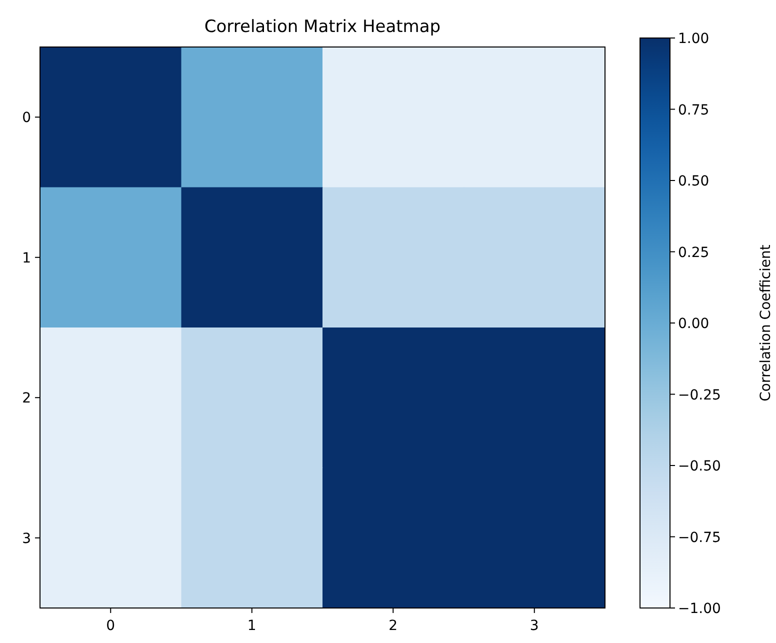 Image resolution: width=776 pixels, height=643 pixels. Describe the element at coordinates (26, 258) in the screenshot. I see `y-tick-label: 1` at that location.